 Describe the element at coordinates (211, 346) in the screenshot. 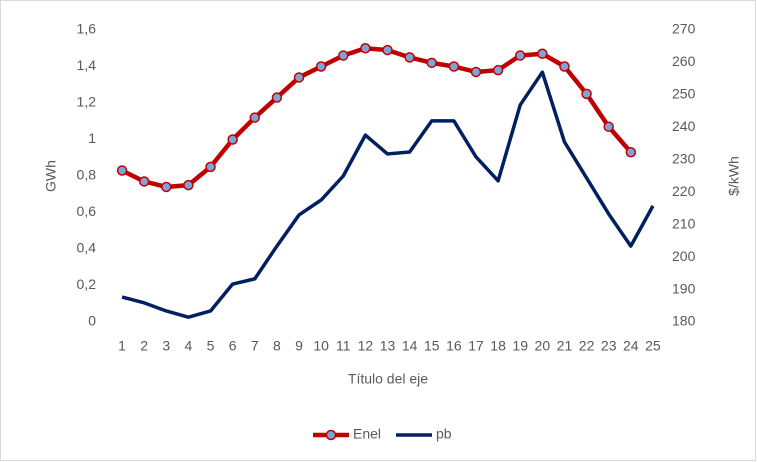

I see `x-tick-label: 5` at that location.